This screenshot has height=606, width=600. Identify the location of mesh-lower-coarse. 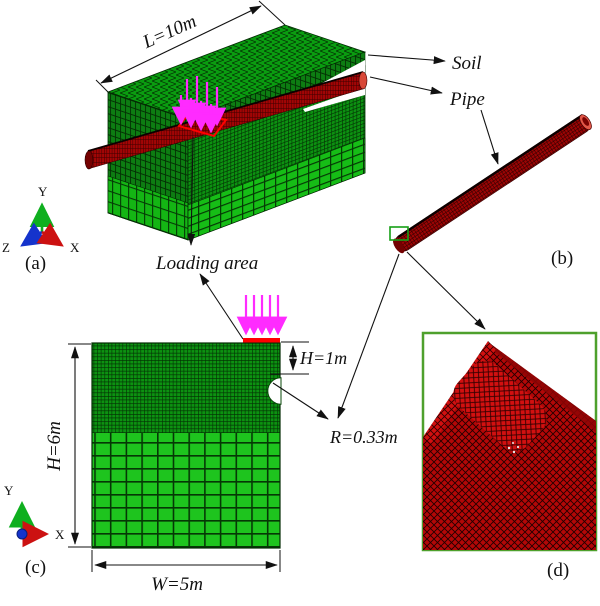
(186, 490).